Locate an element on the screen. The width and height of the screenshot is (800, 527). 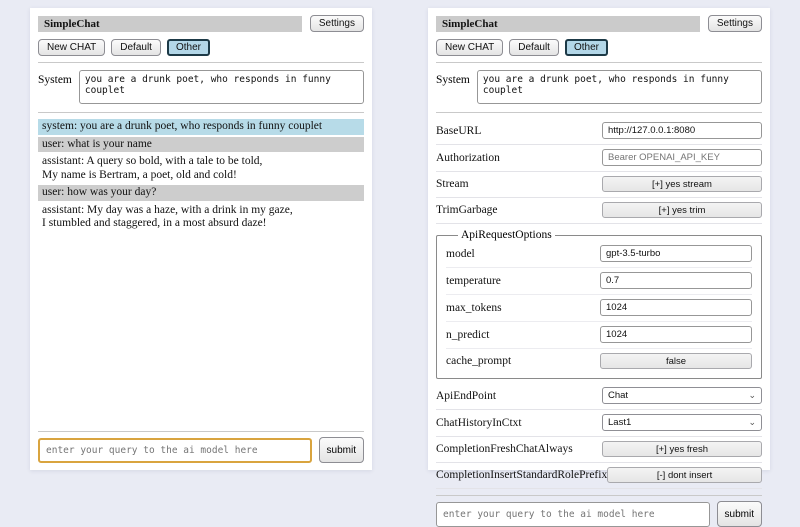
setting-row-n-predict: n_predict is located at coordinates (599, 335).